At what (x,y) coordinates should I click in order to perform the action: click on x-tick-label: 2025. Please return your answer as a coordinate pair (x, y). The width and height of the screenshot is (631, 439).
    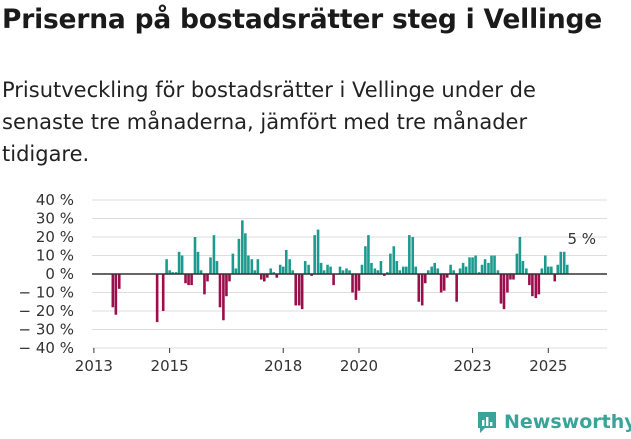
    Looking at the image, I should click on (548, 366).